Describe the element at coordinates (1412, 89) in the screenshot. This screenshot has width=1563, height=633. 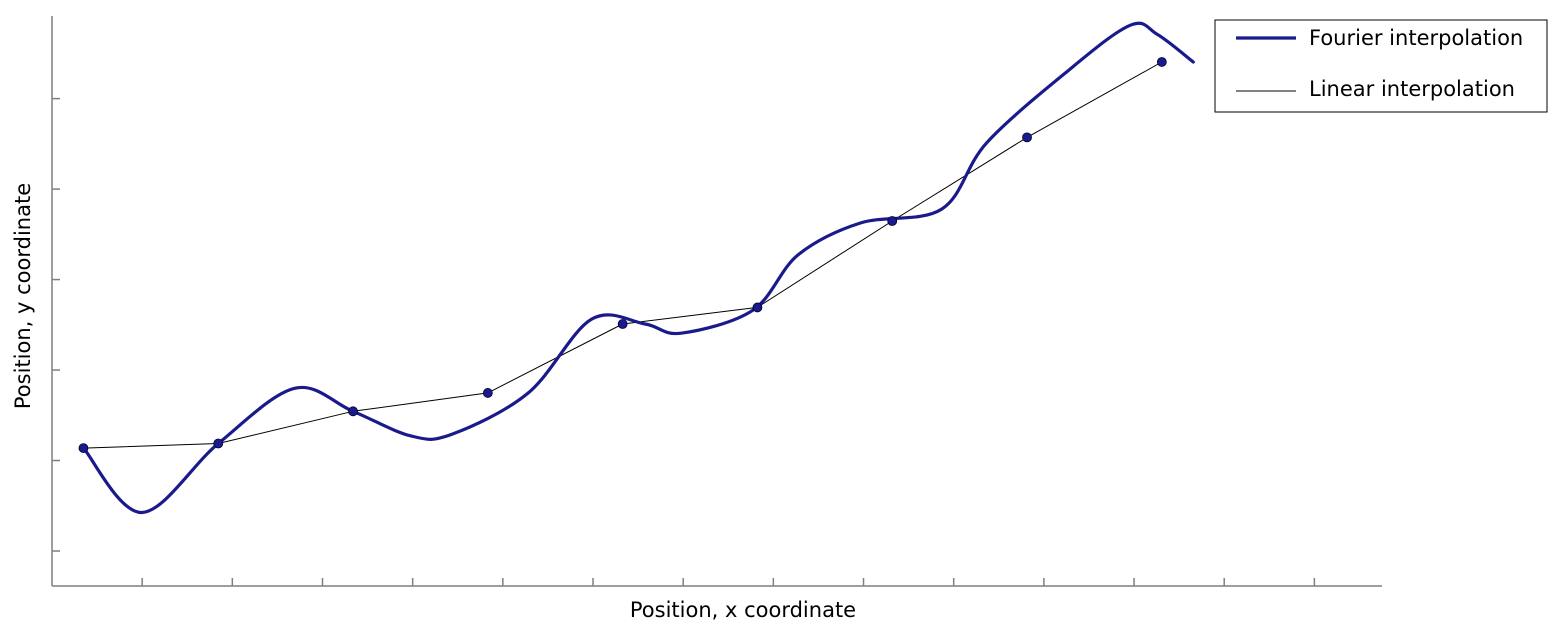
I see `legend-label-linear: Linear interpolation` at that location.